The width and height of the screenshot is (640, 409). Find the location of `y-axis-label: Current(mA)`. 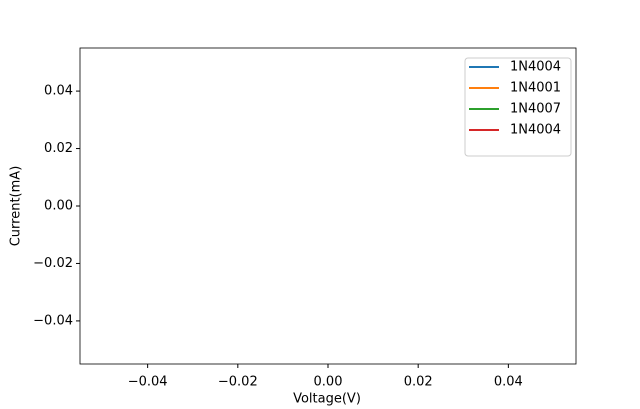

y-axis-label: Current(mA) is located at coordinates (16, 206).